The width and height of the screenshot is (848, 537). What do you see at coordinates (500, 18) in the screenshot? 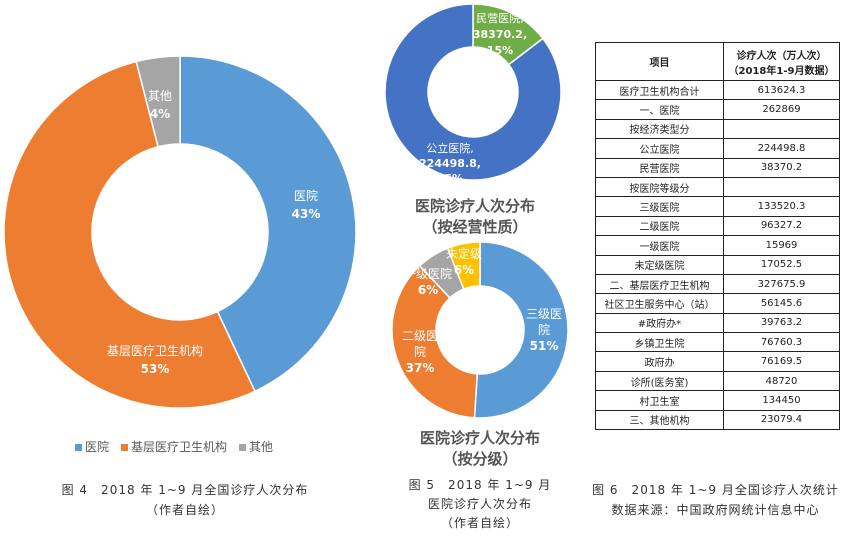
I see `data-label: 民营医院,` at bounding box center [500, 18].